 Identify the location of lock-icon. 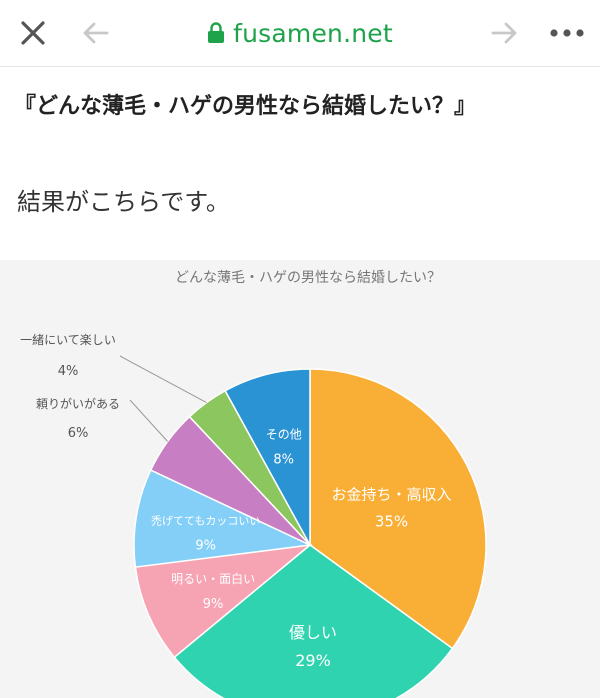
(216, 32).